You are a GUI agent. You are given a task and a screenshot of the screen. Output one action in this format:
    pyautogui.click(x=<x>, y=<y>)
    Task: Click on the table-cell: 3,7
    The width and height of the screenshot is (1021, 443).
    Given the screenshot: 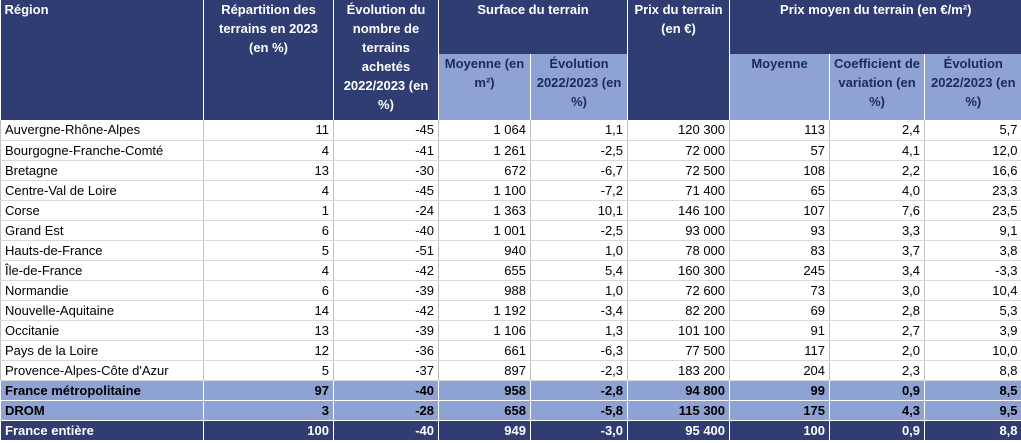 What is the action you would take?
    pyautogui.click(x=877, y=250)
    